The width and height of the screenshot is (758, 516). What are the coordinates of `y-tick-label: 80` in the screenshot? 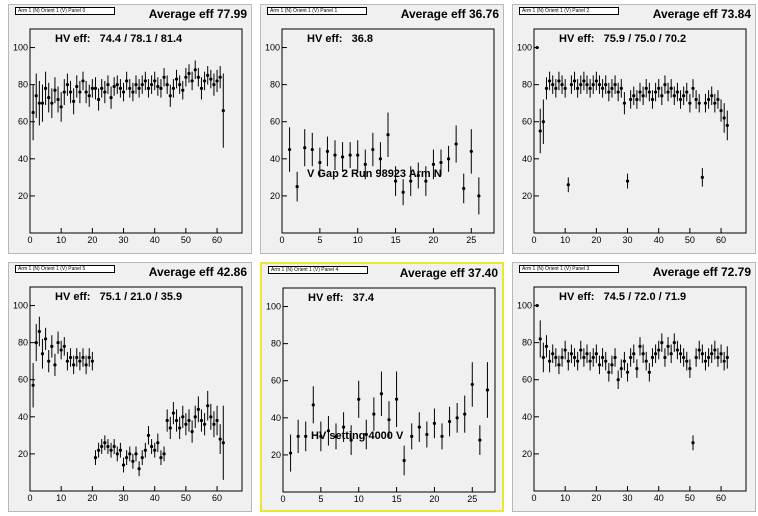 It's located at (276, 344).